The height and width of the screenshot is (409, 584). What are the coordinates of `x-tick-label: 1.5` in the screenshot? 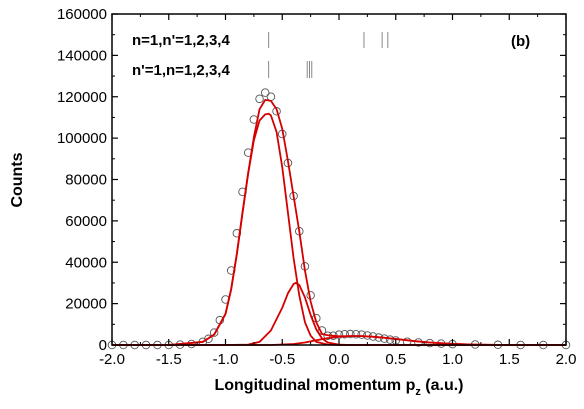 It's located at (509, 359).